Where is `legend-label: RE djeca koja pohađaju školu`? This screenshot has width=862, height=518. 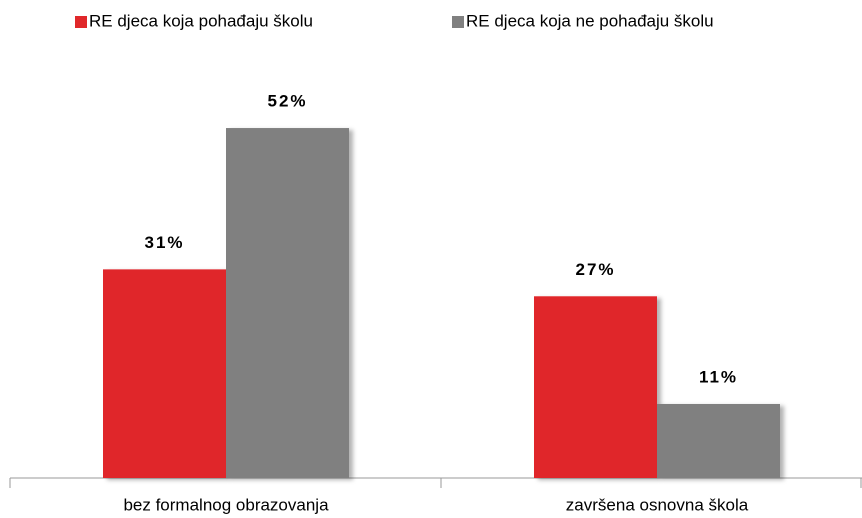
legend-label: RE djeca koja pohađaju školu is located at coordinates (201, 20).